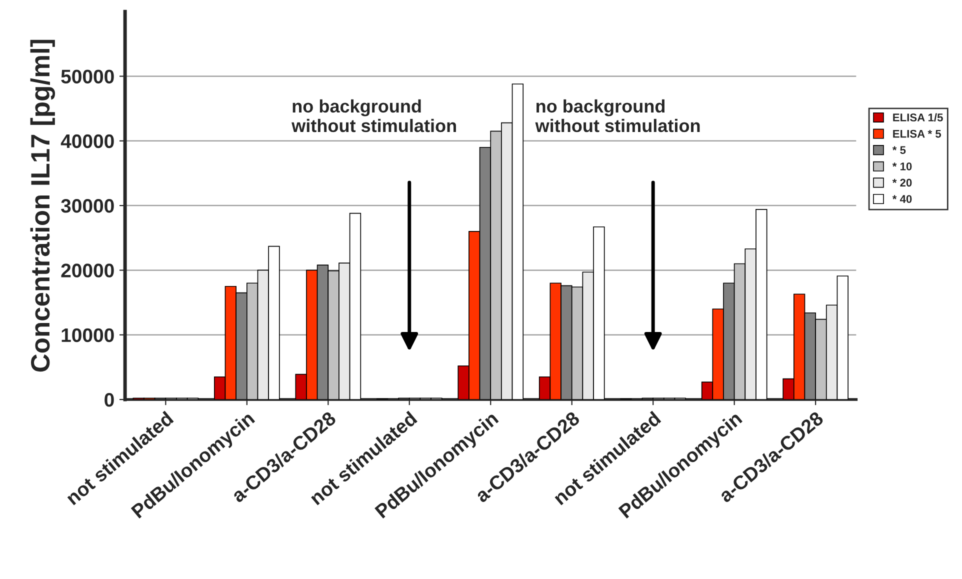  What do you see at coordinates (902, 166) in the screenshot?
I see `legend-label: * 10` at bounding box center [902, 166].